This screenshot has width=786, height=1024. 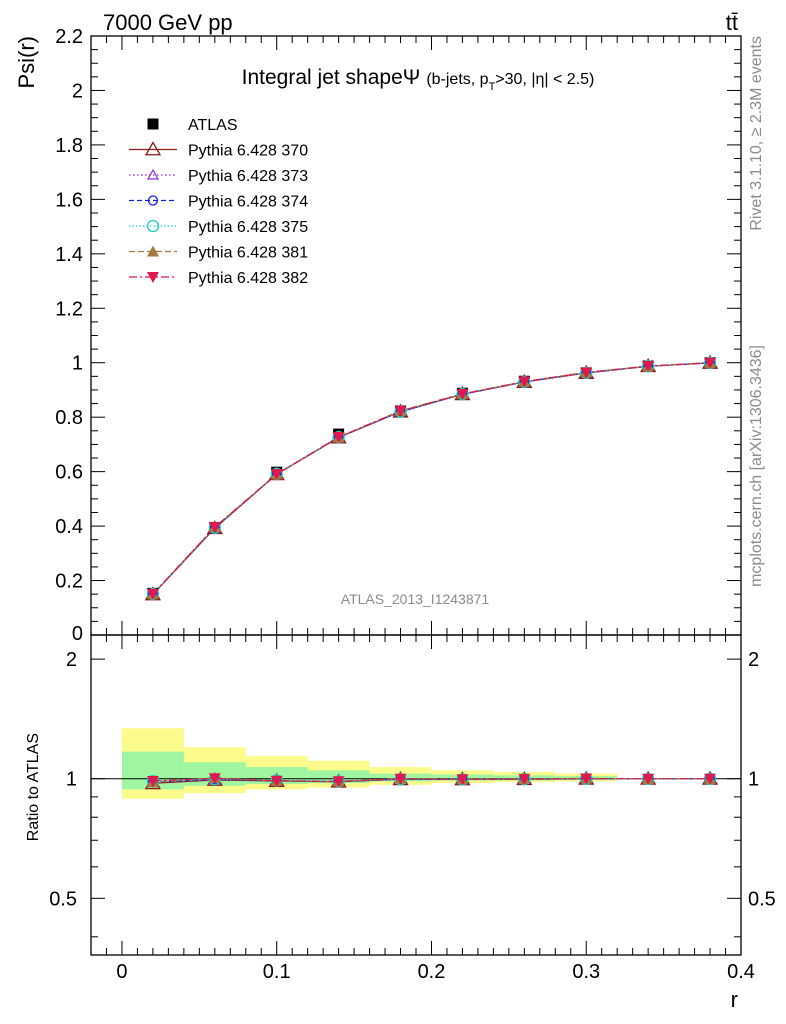 I want to click on y-tick-label: 1.8, so click(x=69, y=146).